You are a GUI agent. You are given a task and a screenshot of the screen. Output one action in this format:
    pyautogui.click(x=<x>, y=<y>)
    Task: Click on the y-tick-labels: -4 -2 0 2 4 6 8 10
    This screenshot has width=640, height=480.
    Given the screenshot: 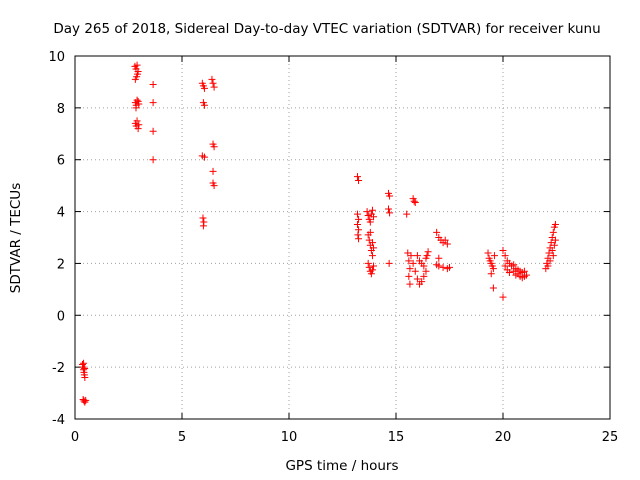 What is the action you would take?
    pyautogui.click(x=56, y=239)
    